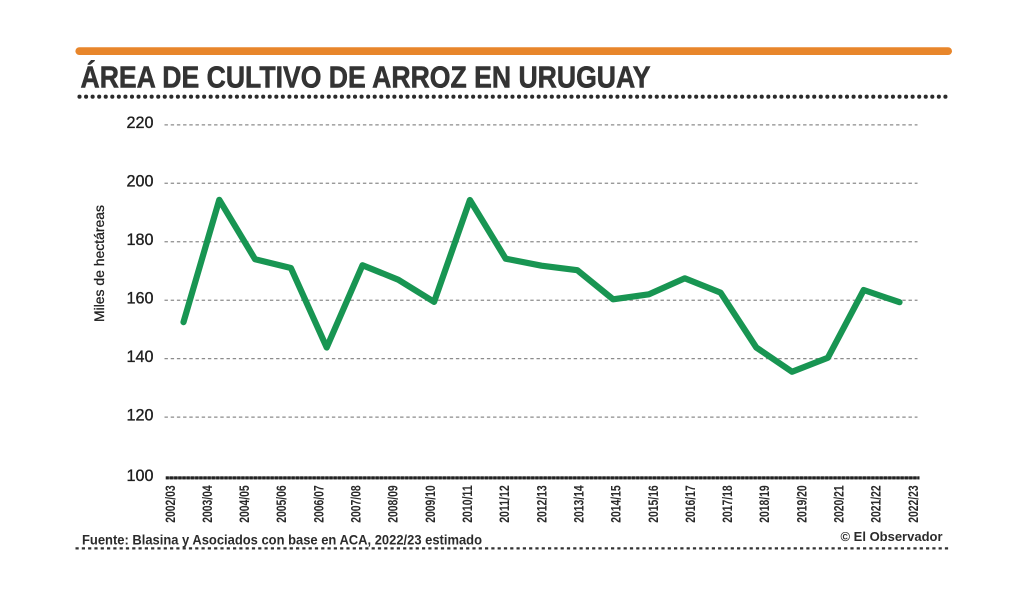  Describe the element at coordinates (140, 356) in the screenshot. I see `svg-text: 140` at that location.